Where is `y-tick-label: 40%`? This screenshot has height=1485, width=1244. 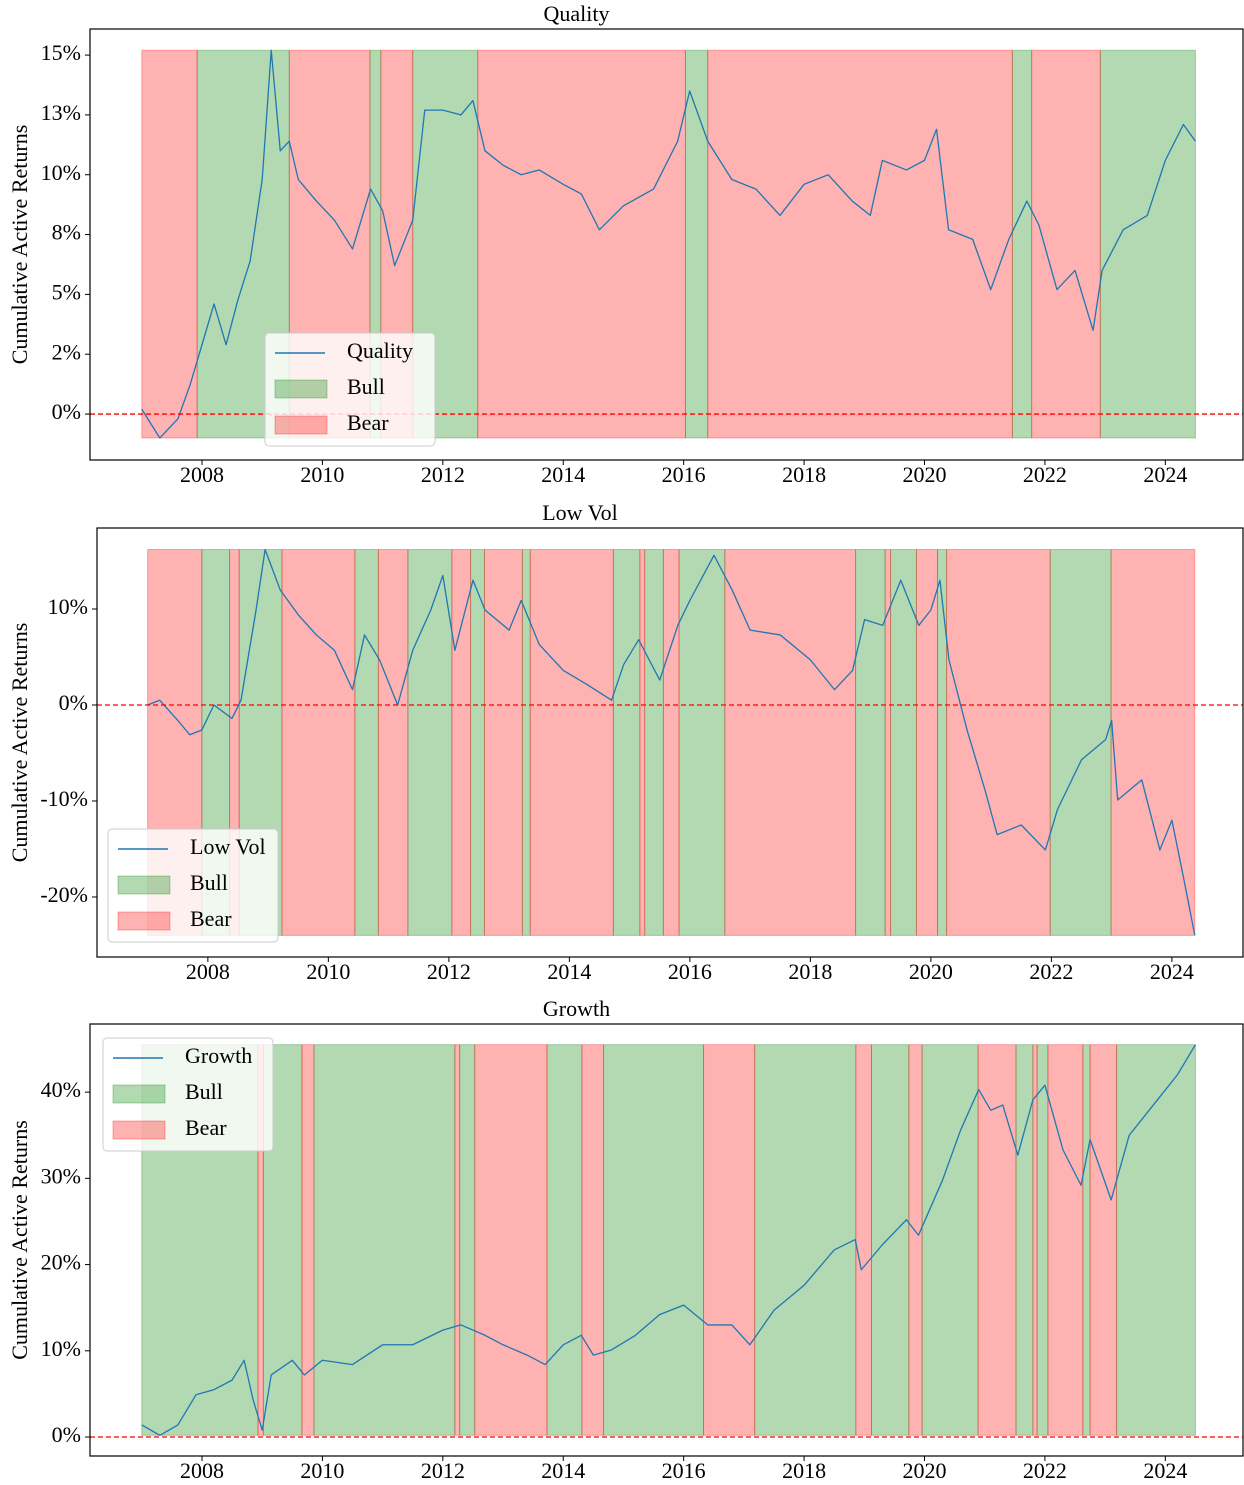
y-tick-label: 40% is located at coordinates (61, 1089).